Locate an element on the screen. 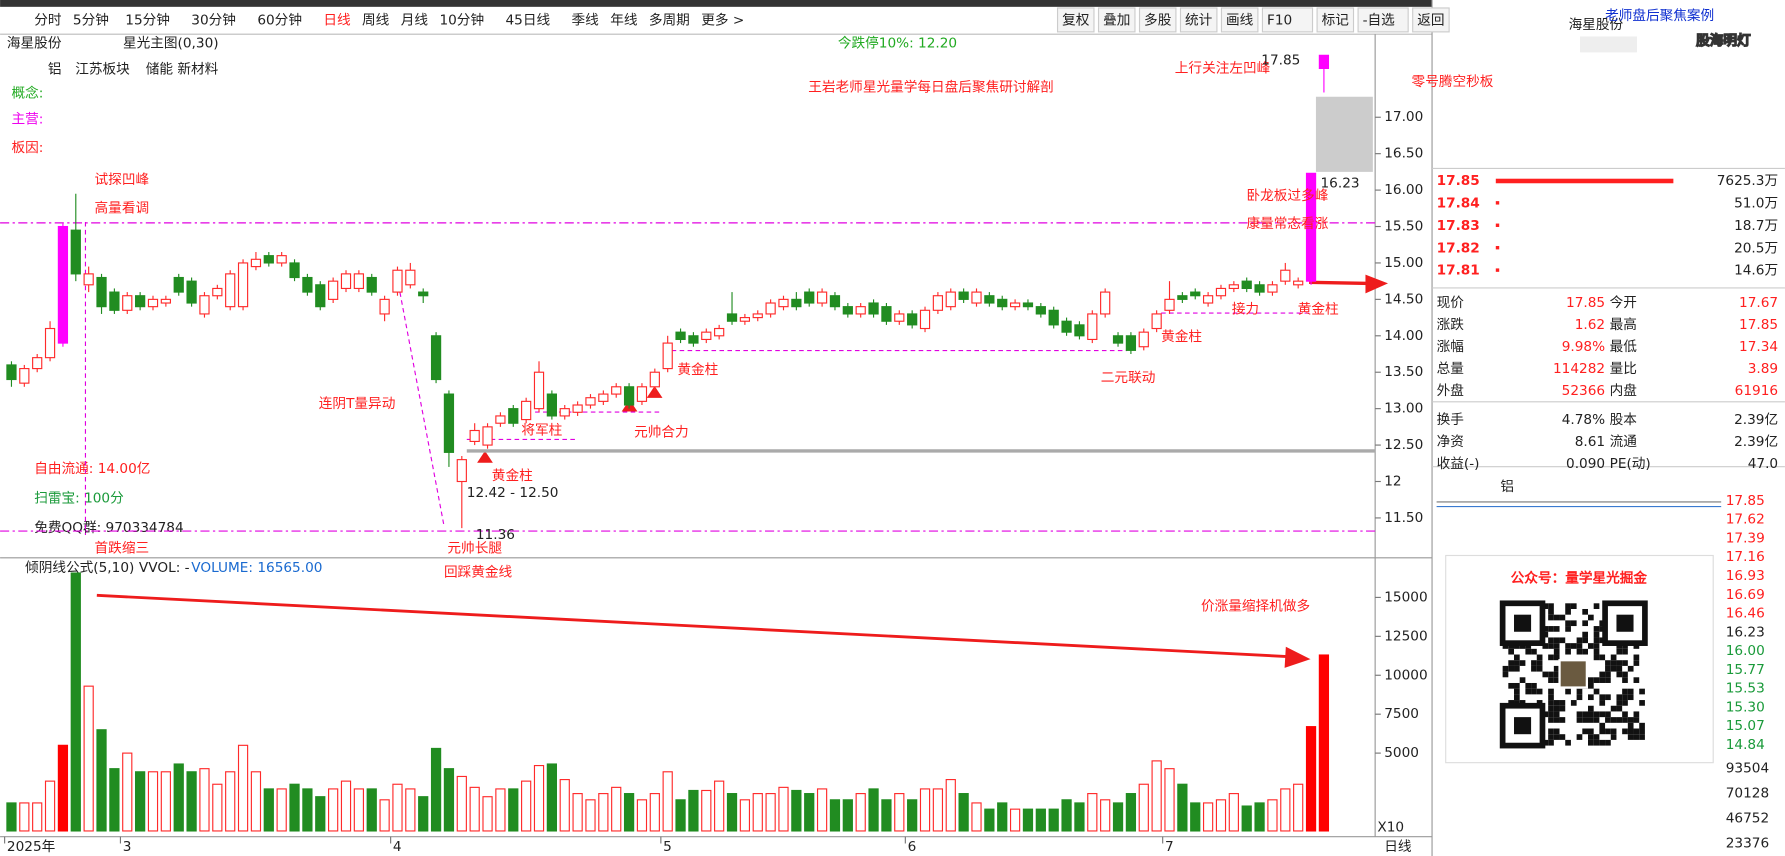 Image resolution: width=1785 pixels, height=856 pixels. tool: 标记 is located at coordinates (1336, 20).